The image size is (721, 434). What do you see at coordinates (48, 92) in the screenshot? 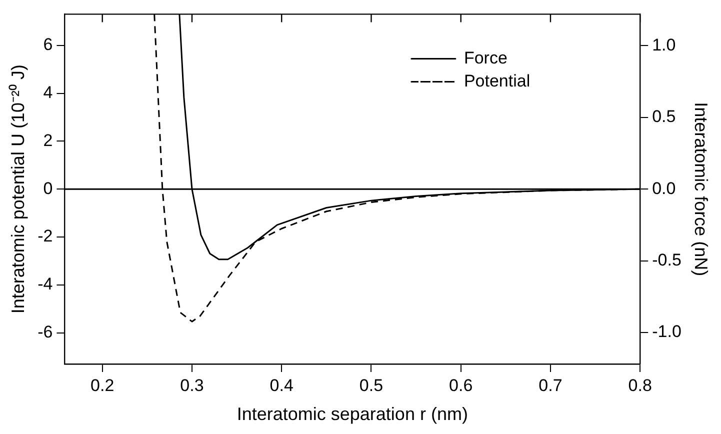
I see `y-tick-label: 4` at bounding box center [48, 92].